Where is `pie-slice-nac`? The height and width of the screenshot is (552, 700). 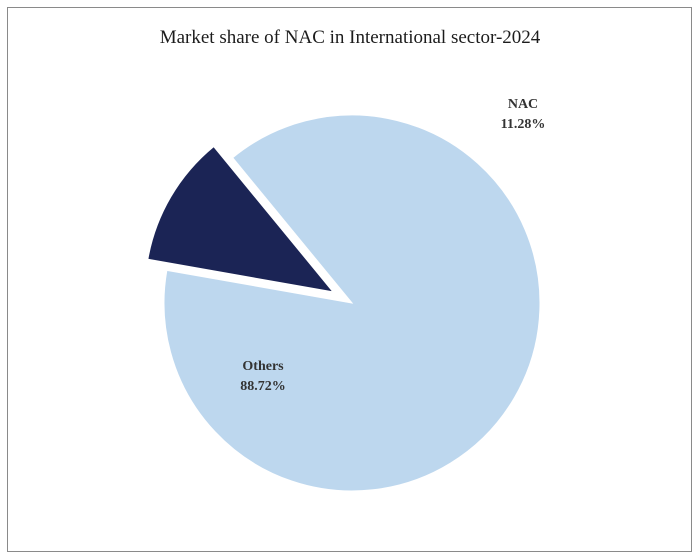
pie-slice-nac is located at coordinates (241, 219).